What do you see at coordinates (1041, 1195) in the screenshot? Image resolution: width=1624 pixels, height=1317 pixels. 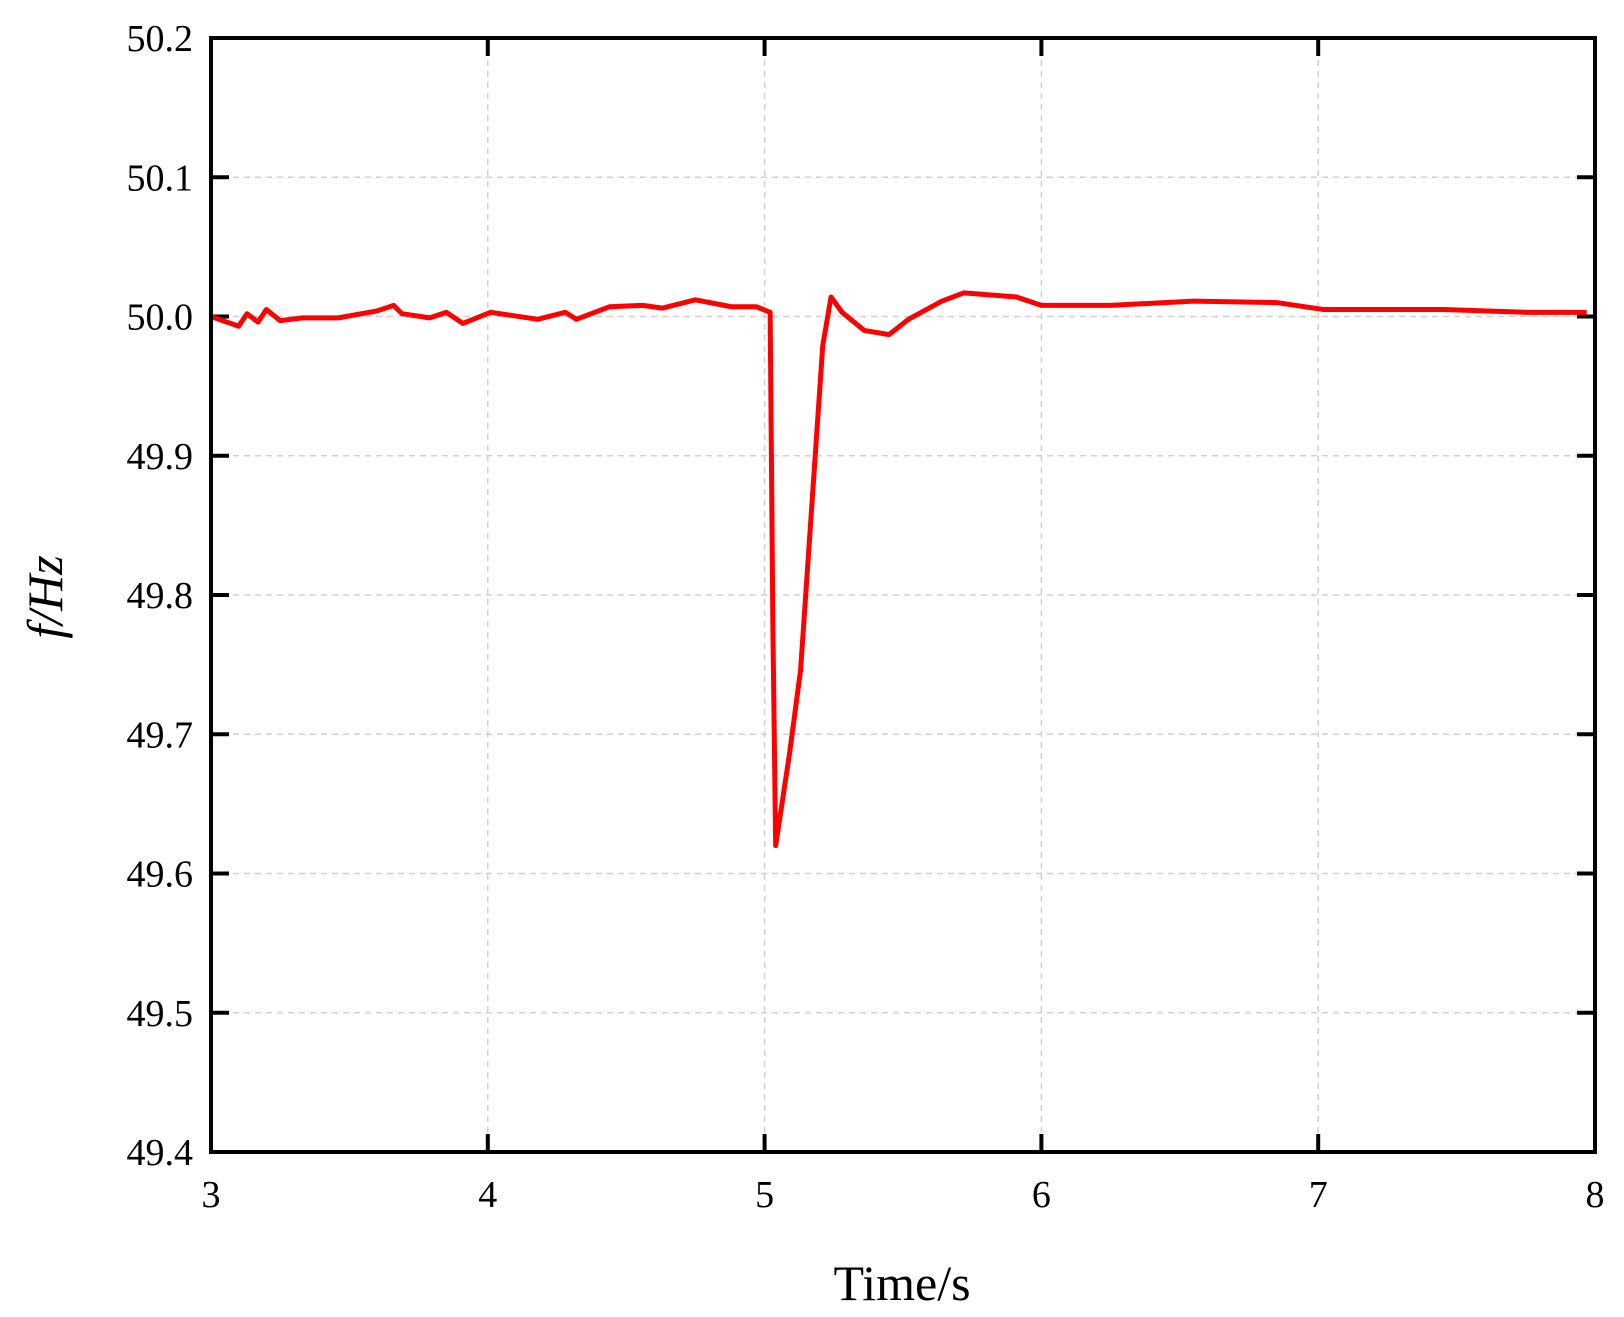 I see `x-tick-label: 6` at bounding box center [1041, 1195].